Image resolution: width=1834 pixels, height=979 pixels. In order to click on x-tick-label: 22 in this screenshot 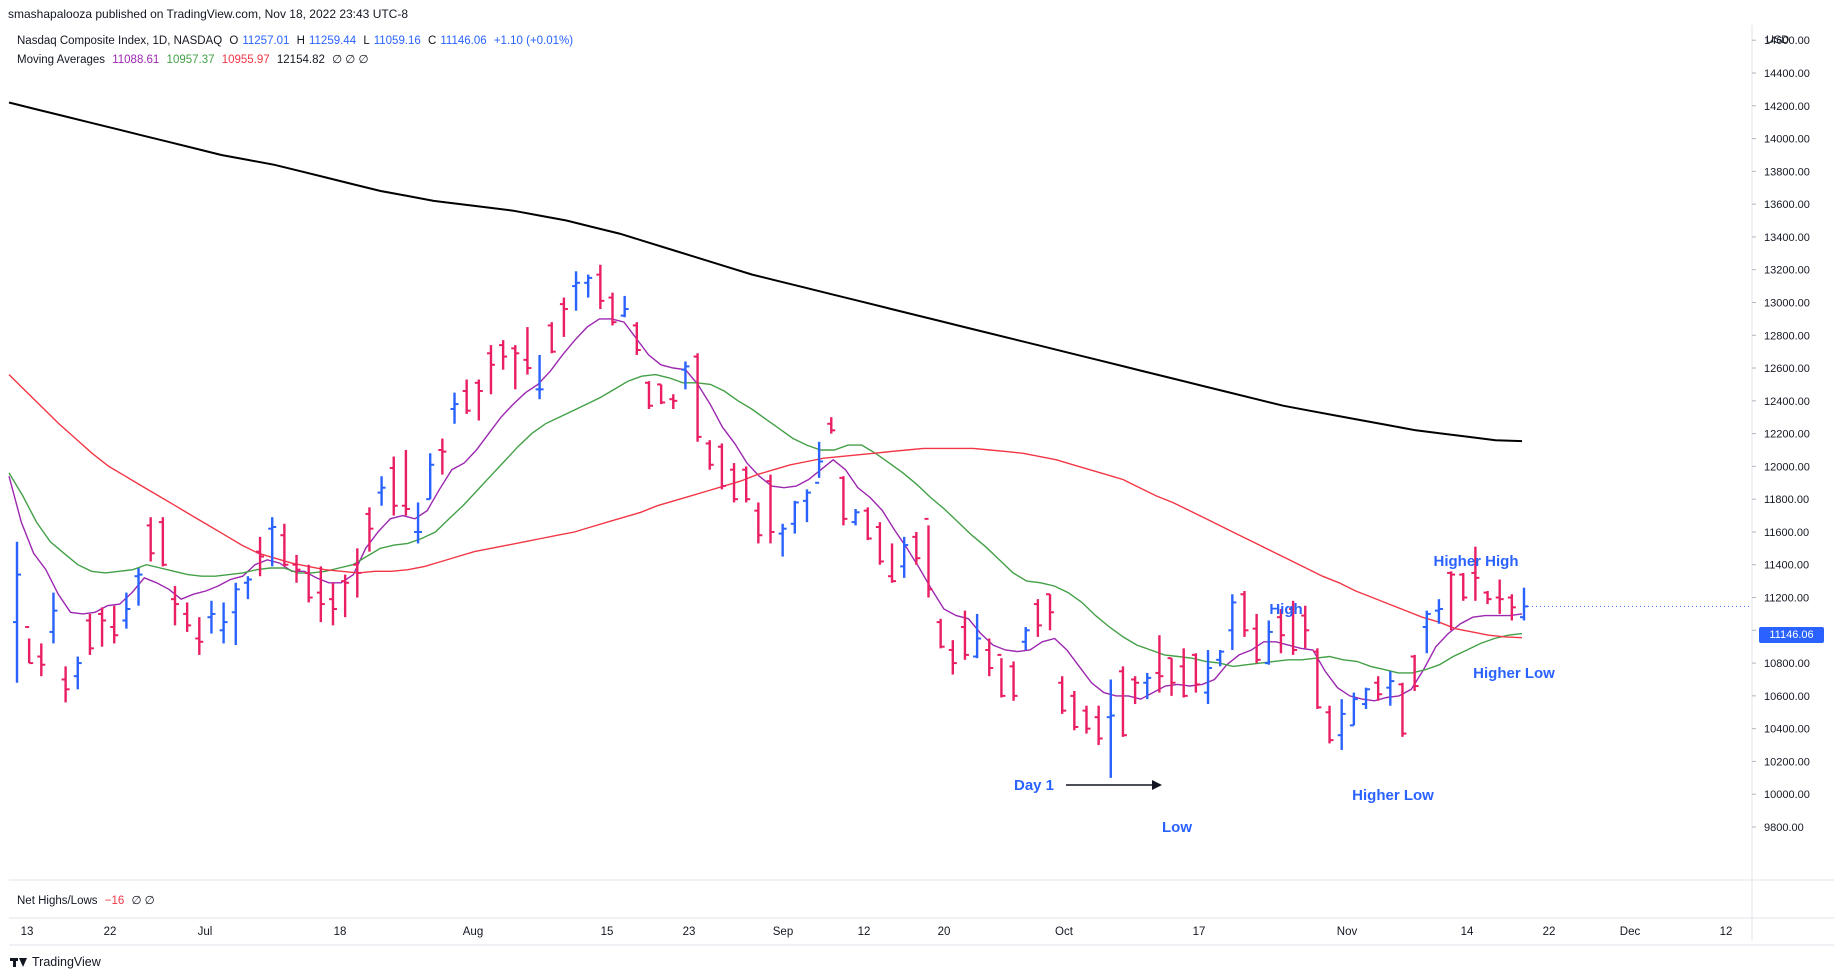, I will do `click(110, 932)`.